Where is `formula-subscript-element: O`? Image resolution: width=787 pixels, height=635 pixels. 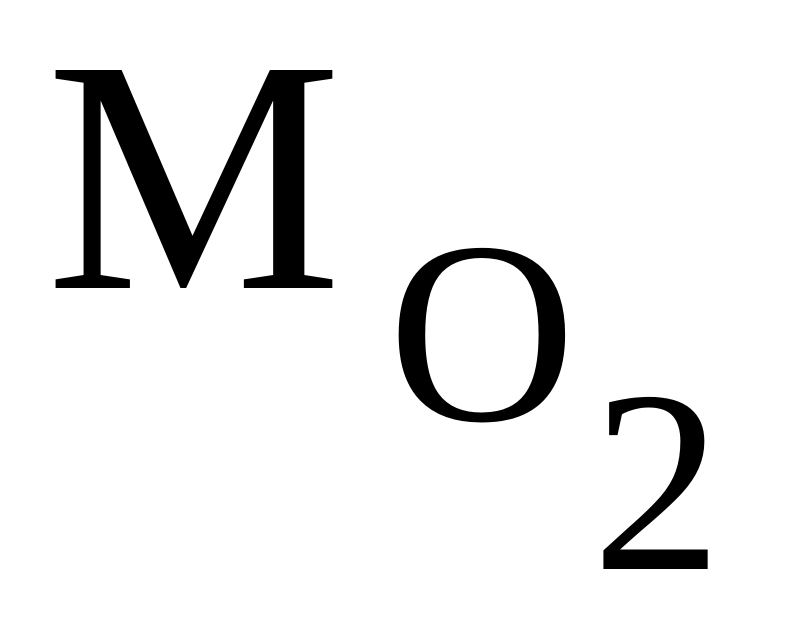
formula-subscript-element: O is located at coordinates (482, 333).